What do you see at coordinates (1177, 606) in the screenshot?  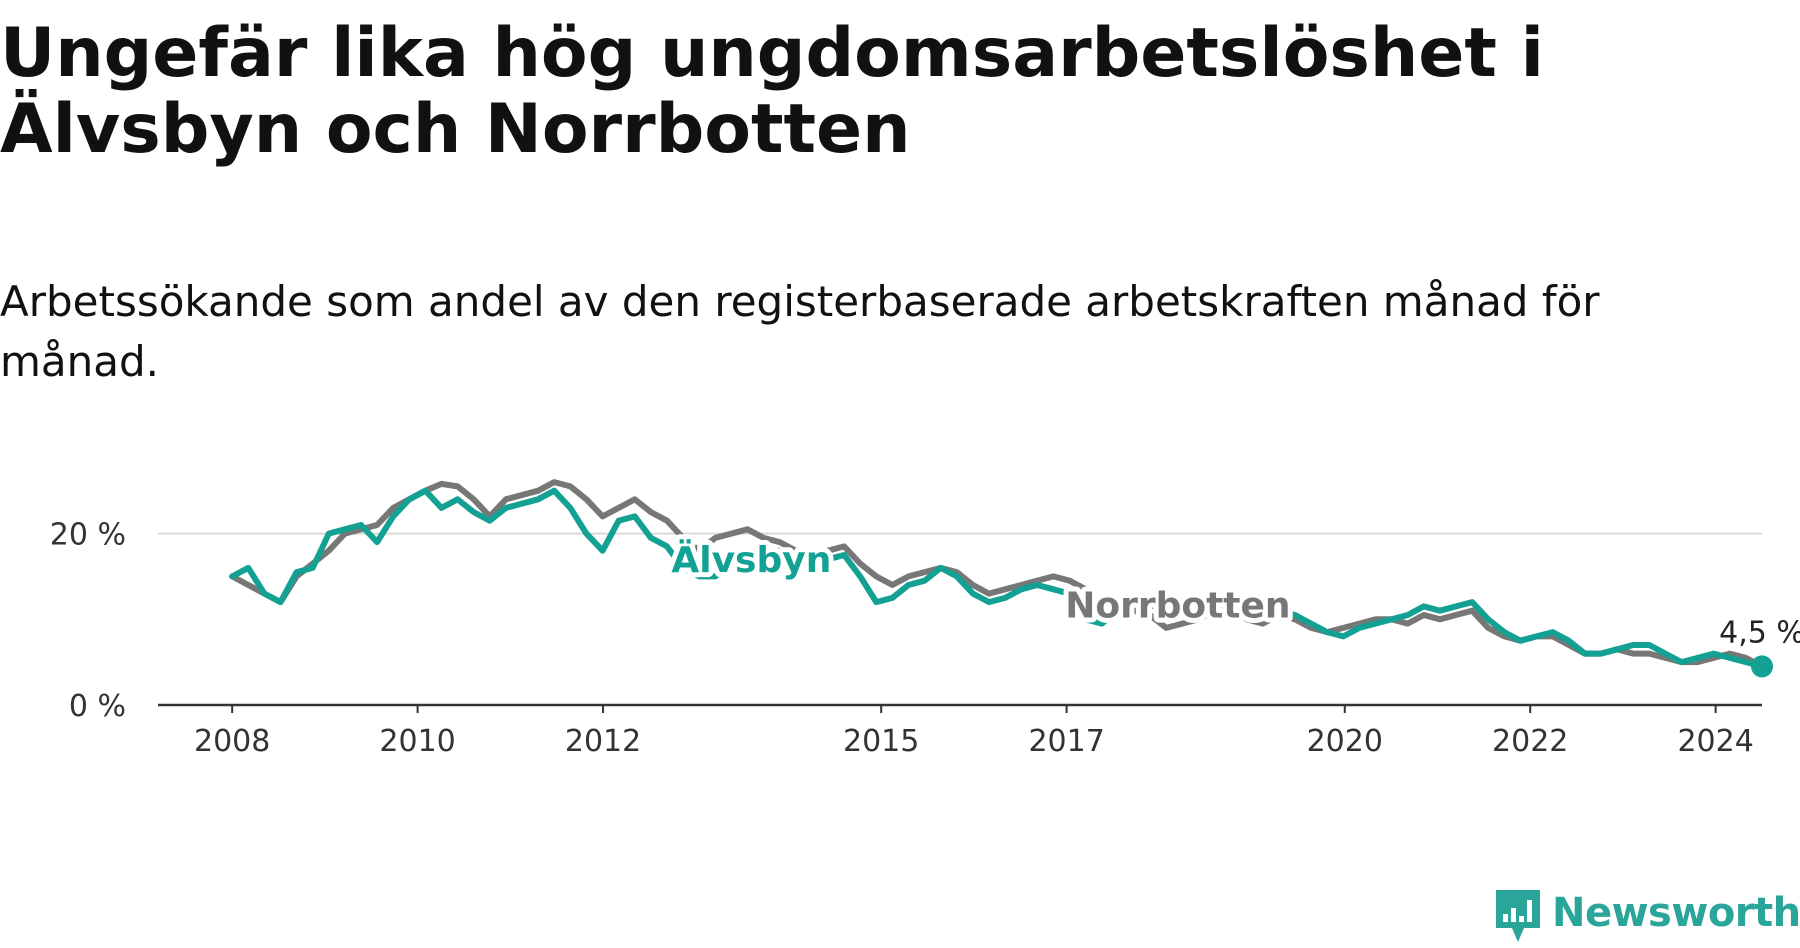 I see `series-label-norrbotten: Norrbotten` at bounding box center [1177, 606].